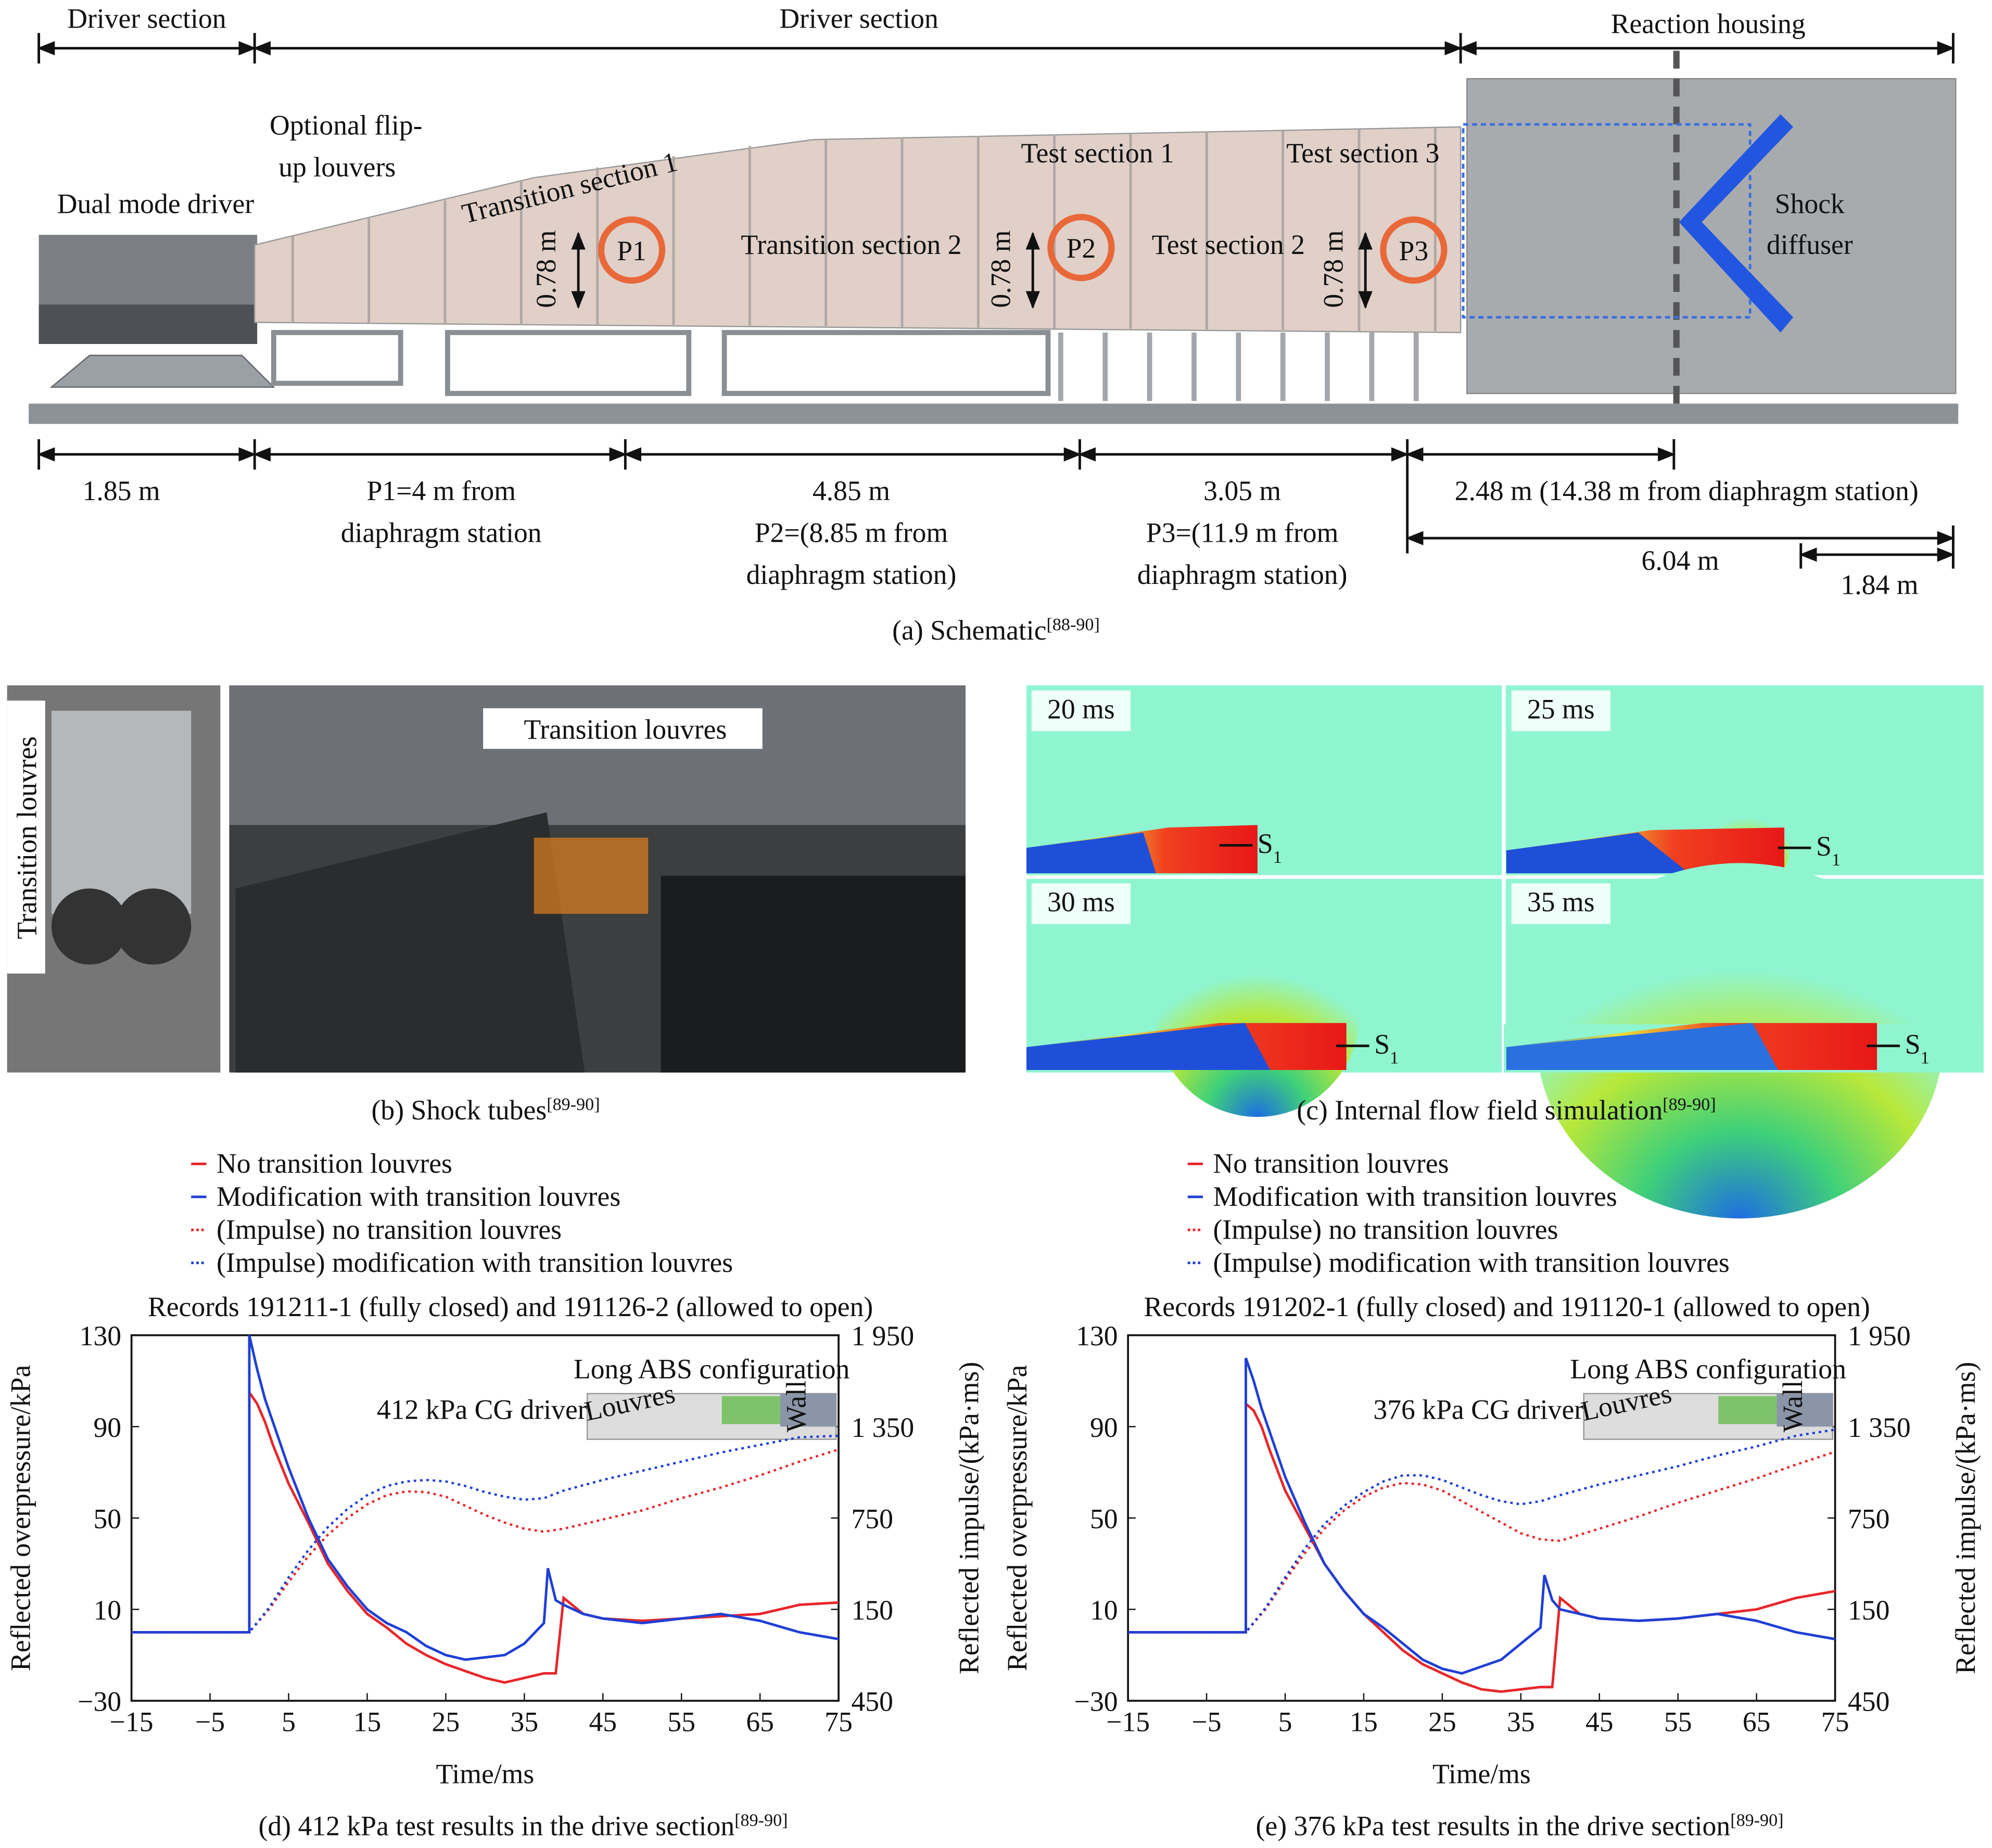 The width and height of the screenshot is (1992, 1848). What do you see at coordinates (146, 18) in the screenshot?
I see `section-label: Driver section` at bounding box center [146, 18].